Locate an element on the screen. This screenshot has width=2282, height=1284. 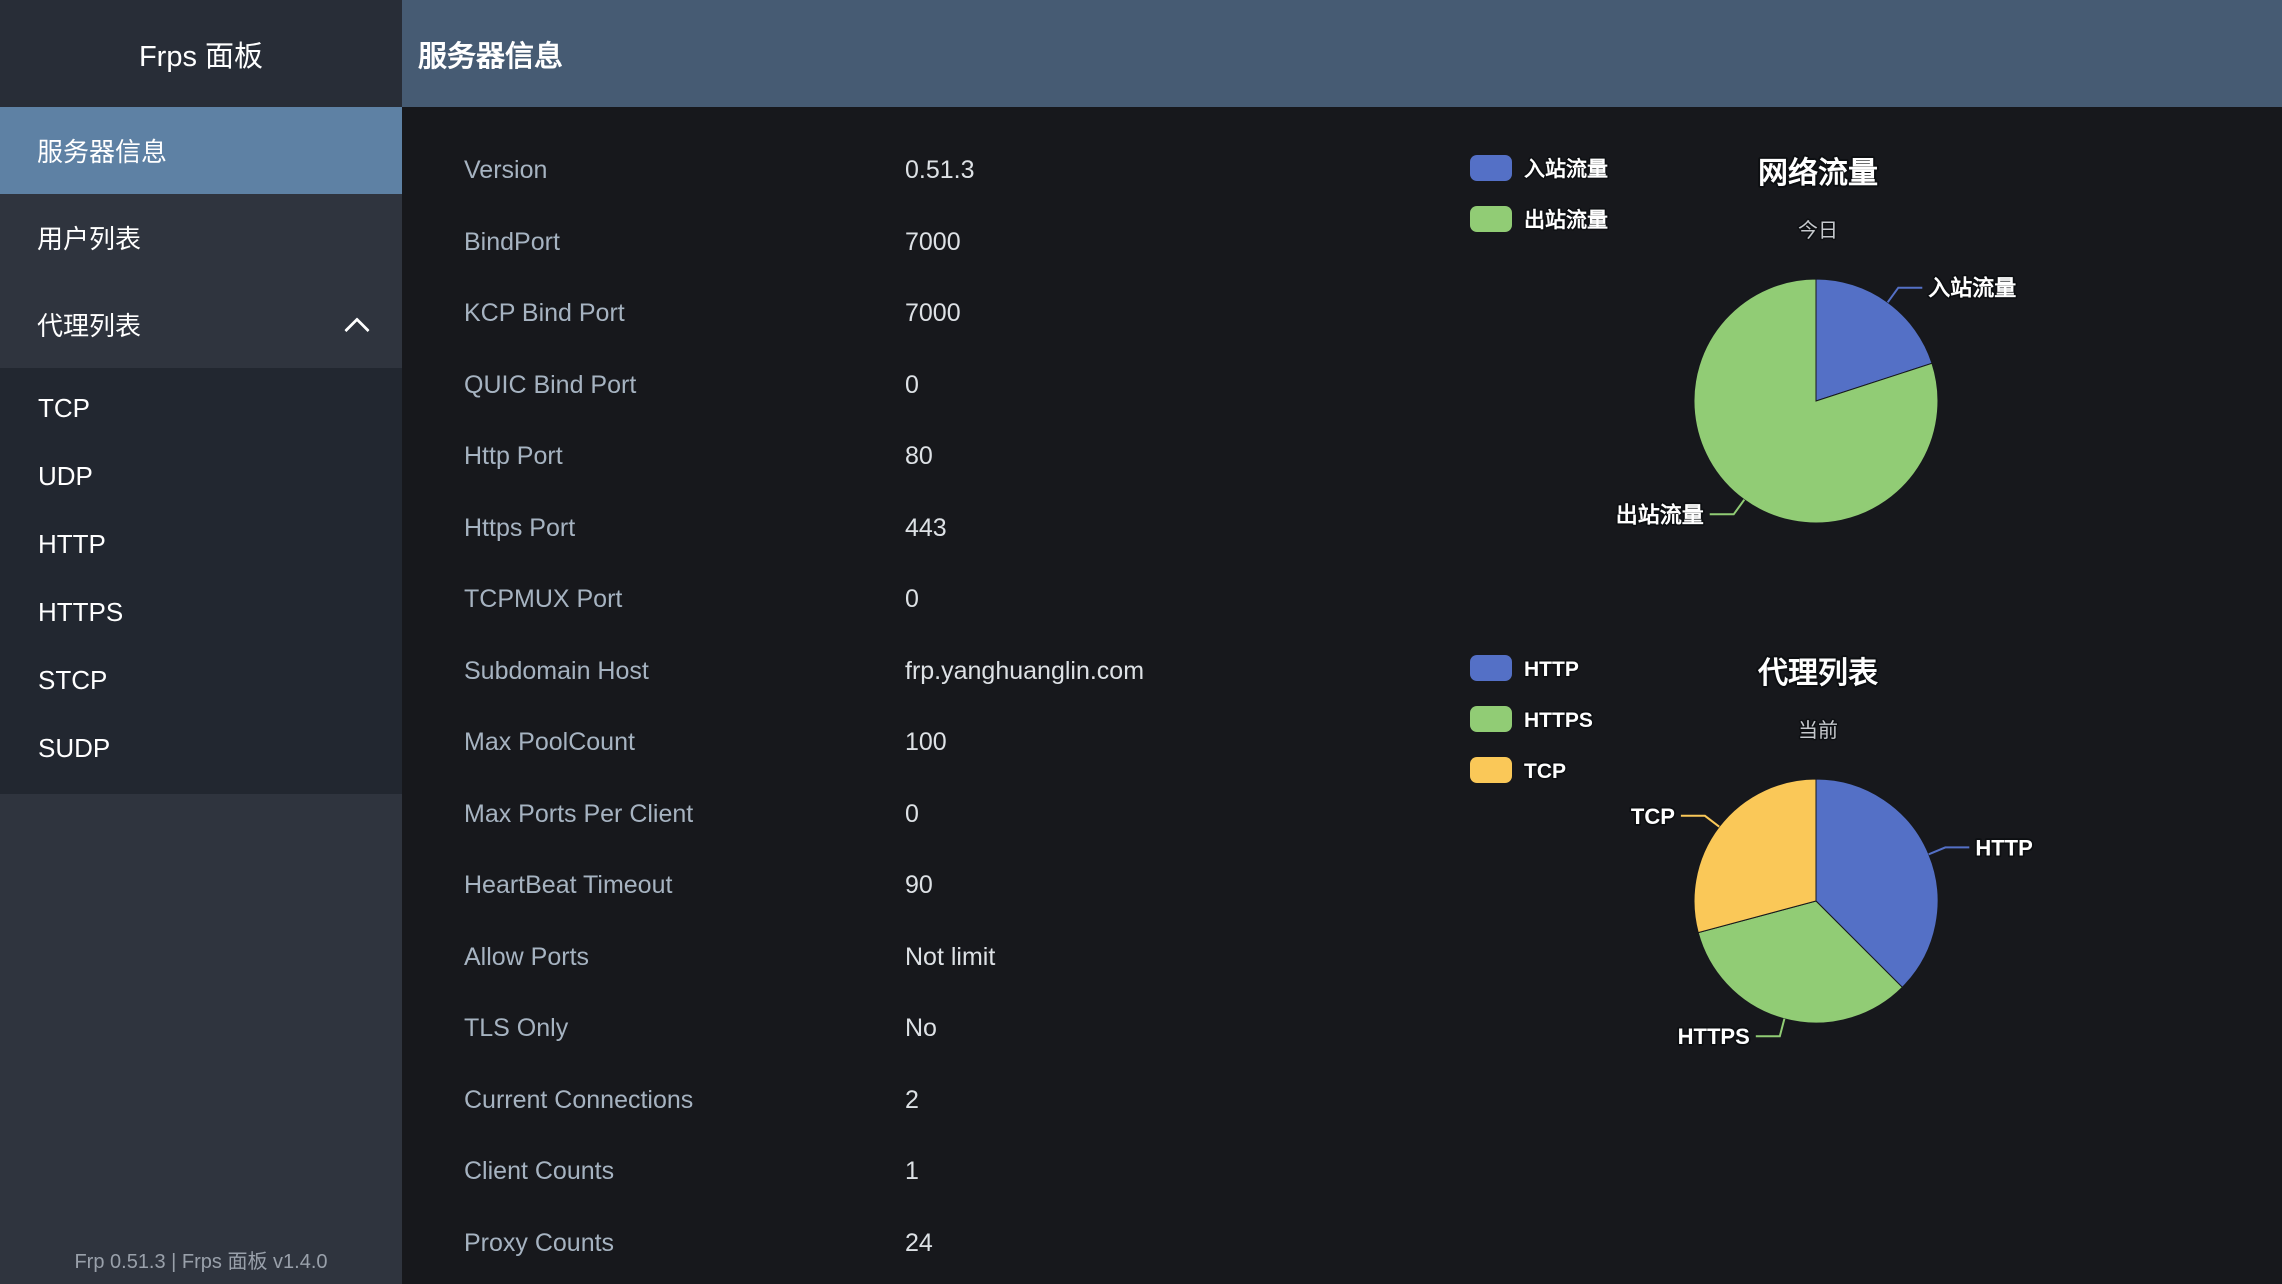
info-row: HeartBeat Timeout 90 is located at coordinates (907, 886).